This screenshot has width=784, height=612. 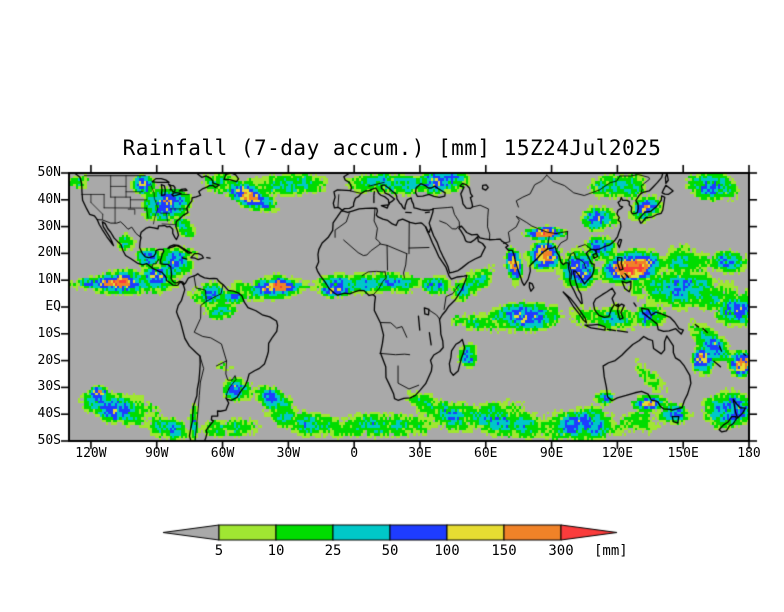 What do you see at coordinates (49, 172) in the screenshot?
I see `lat-tick-label: 50N` at bounding box center [49, 172].